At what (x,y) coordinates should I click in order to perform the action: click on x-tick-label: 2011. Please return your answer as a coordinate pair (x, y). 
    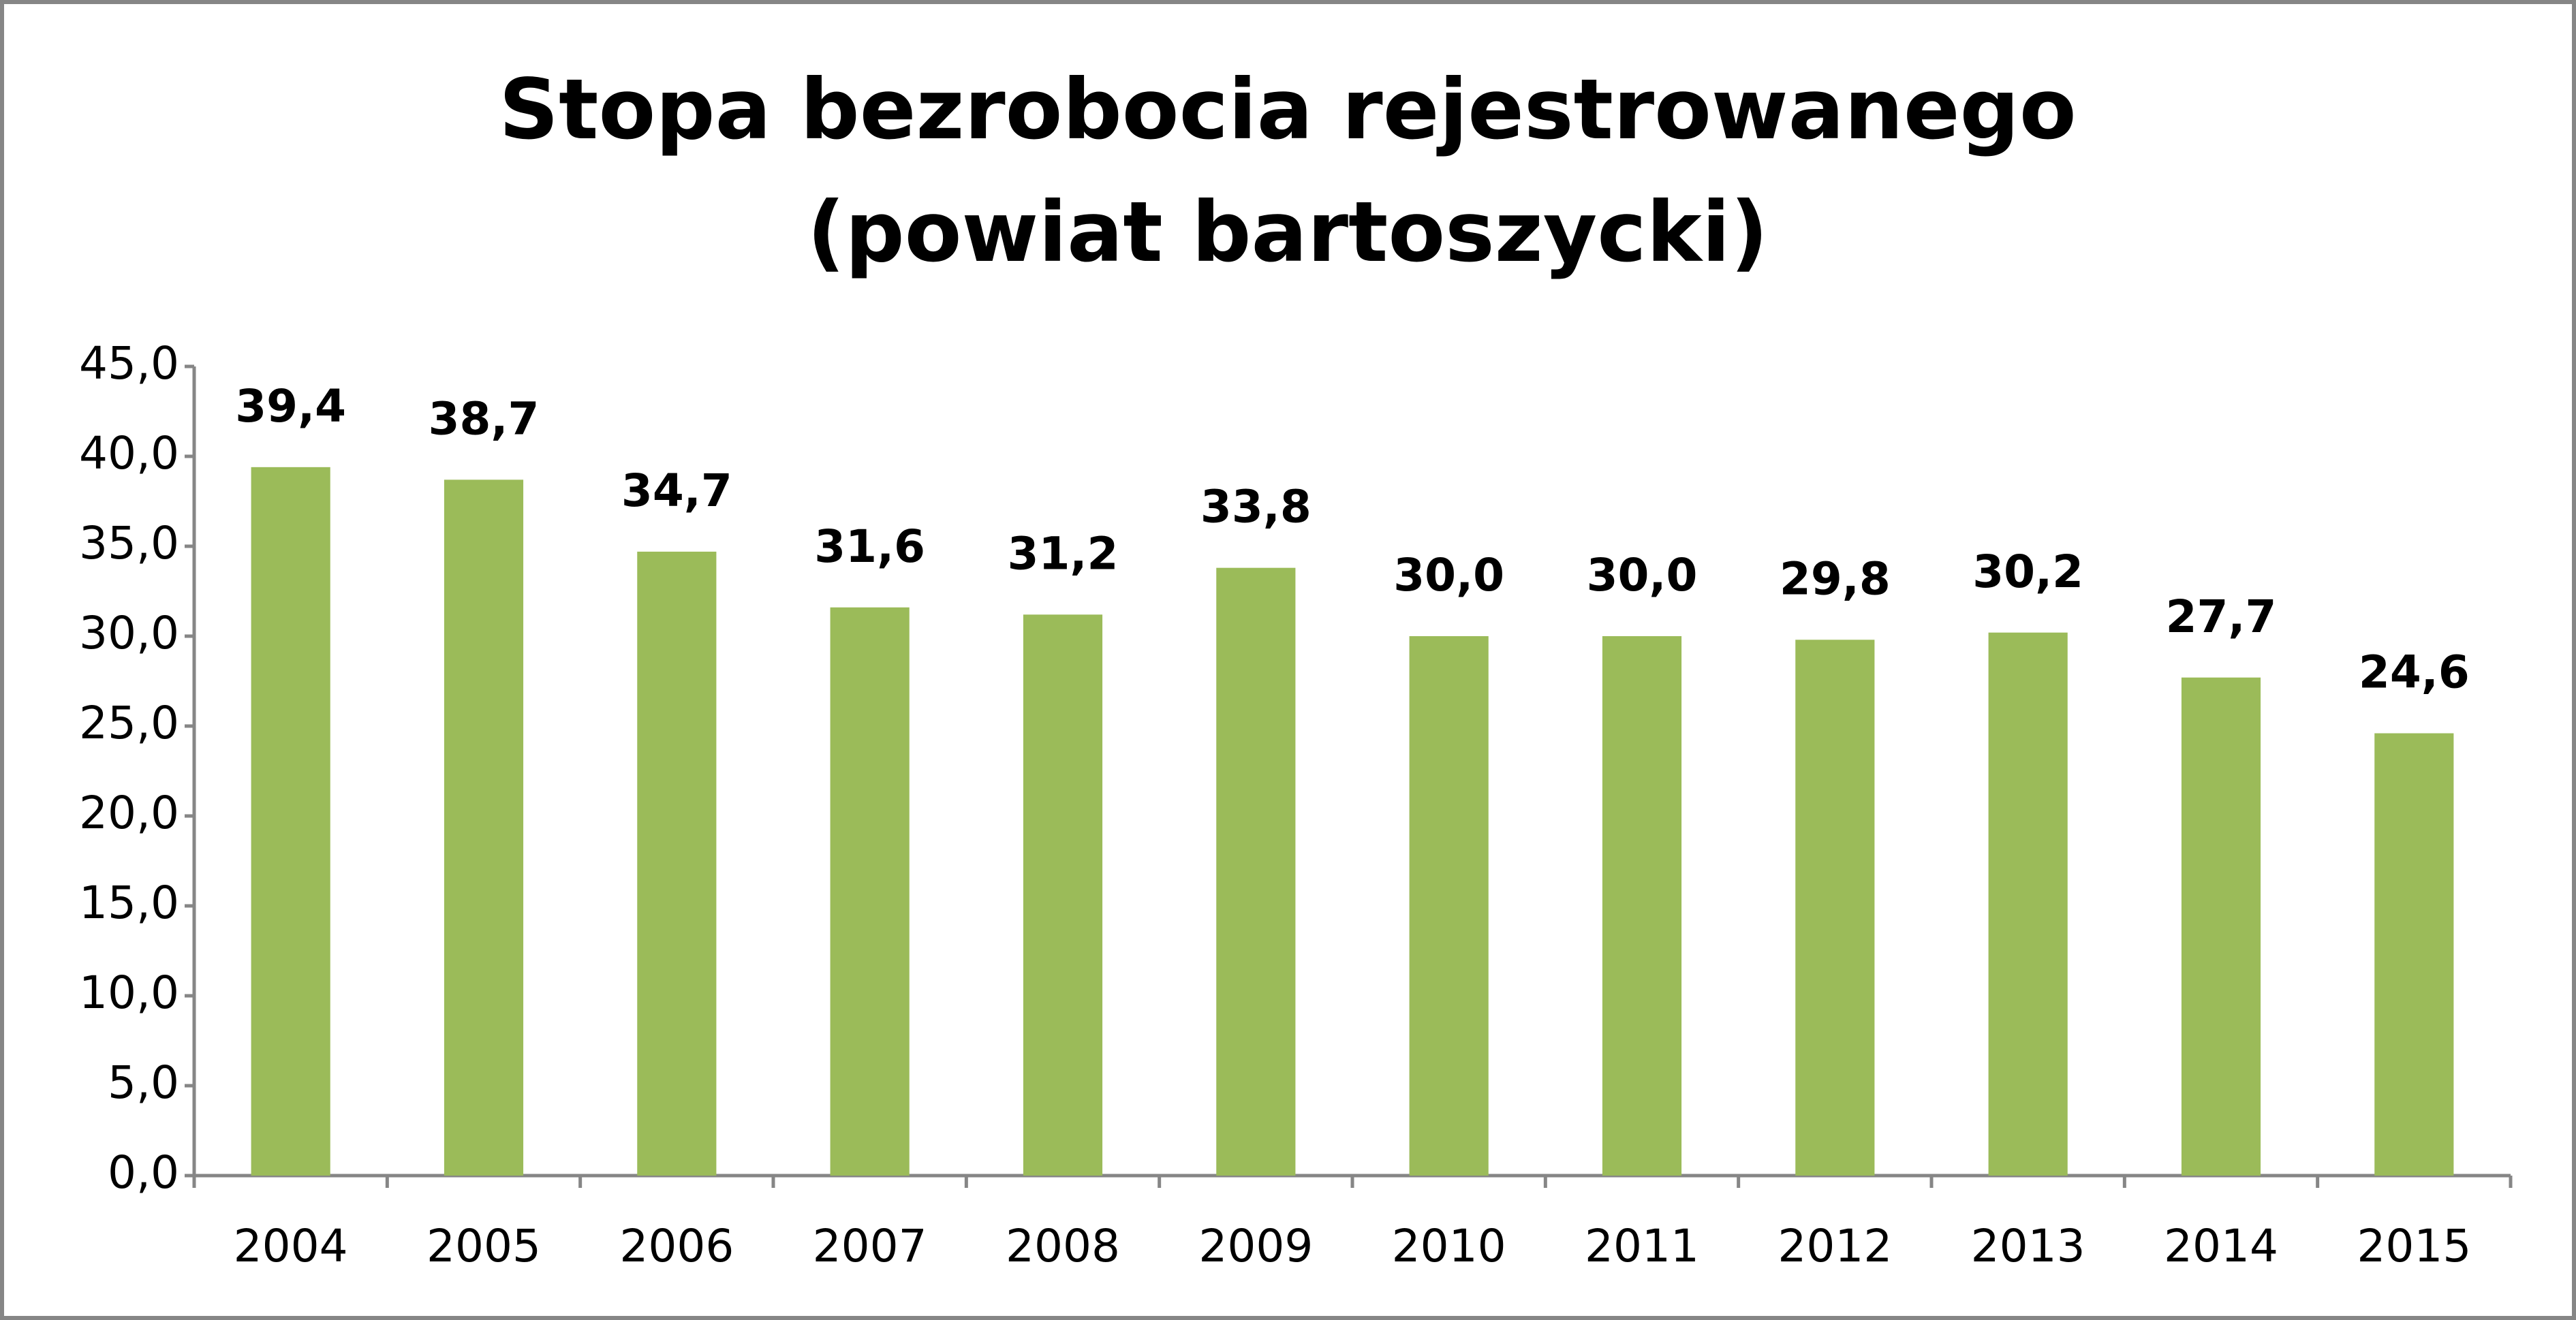
    Looking at the image, I should click on (1642, 1246).